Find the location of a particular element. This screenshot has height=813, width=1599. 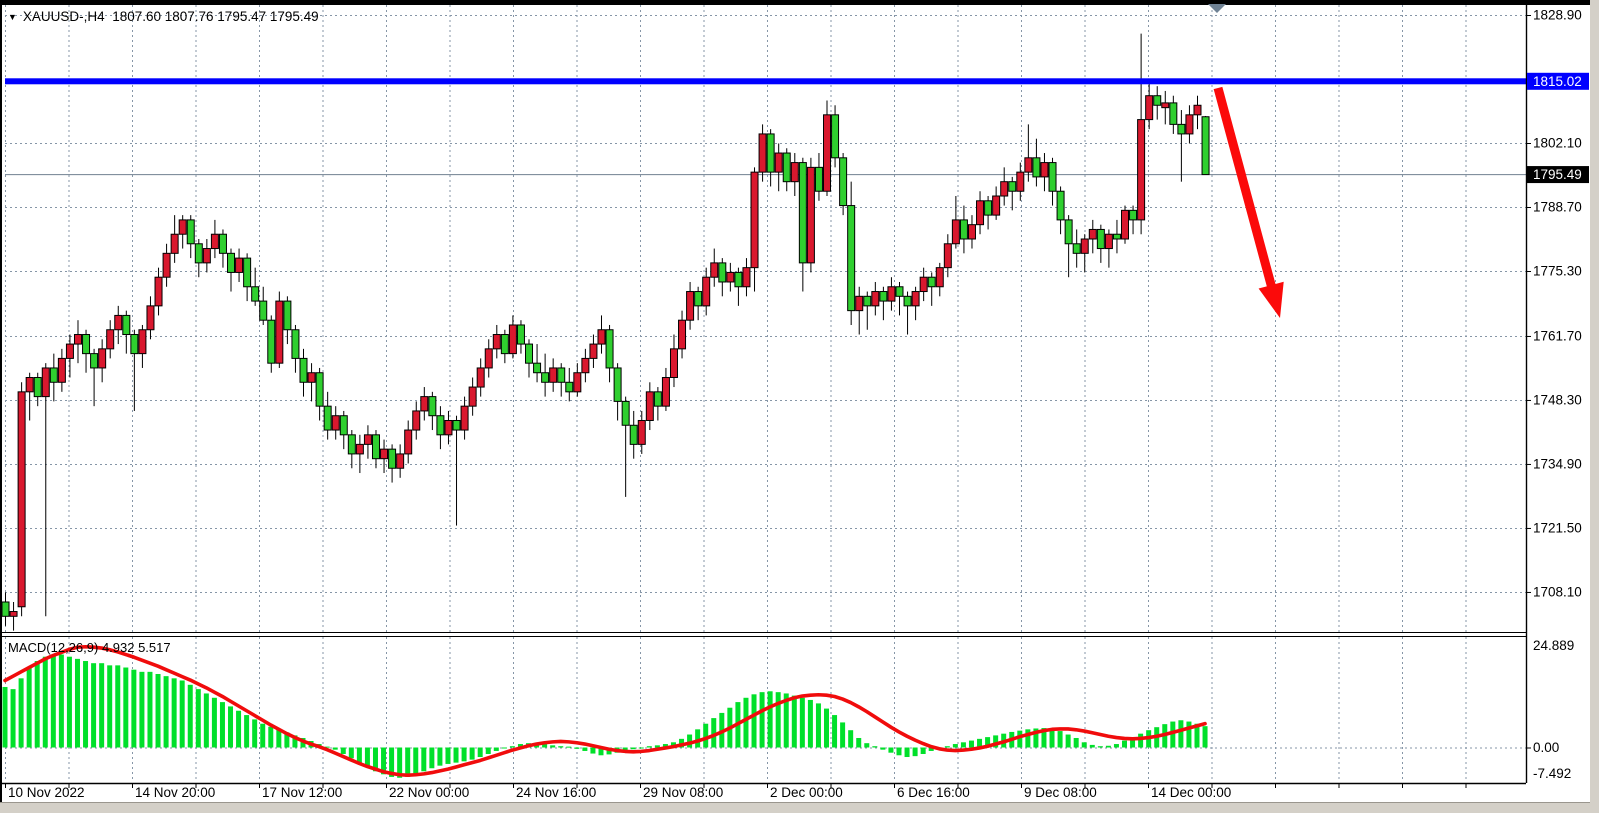

price-axis-label: 1734.90 is located at coordinates (1557, 463).